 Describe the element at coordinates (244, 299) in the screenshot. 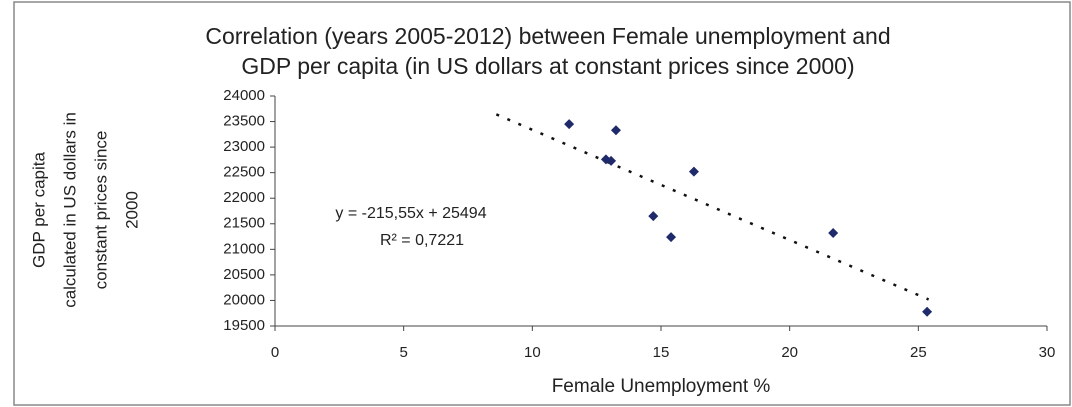

I see `y-tick-label: 20000` at that location.